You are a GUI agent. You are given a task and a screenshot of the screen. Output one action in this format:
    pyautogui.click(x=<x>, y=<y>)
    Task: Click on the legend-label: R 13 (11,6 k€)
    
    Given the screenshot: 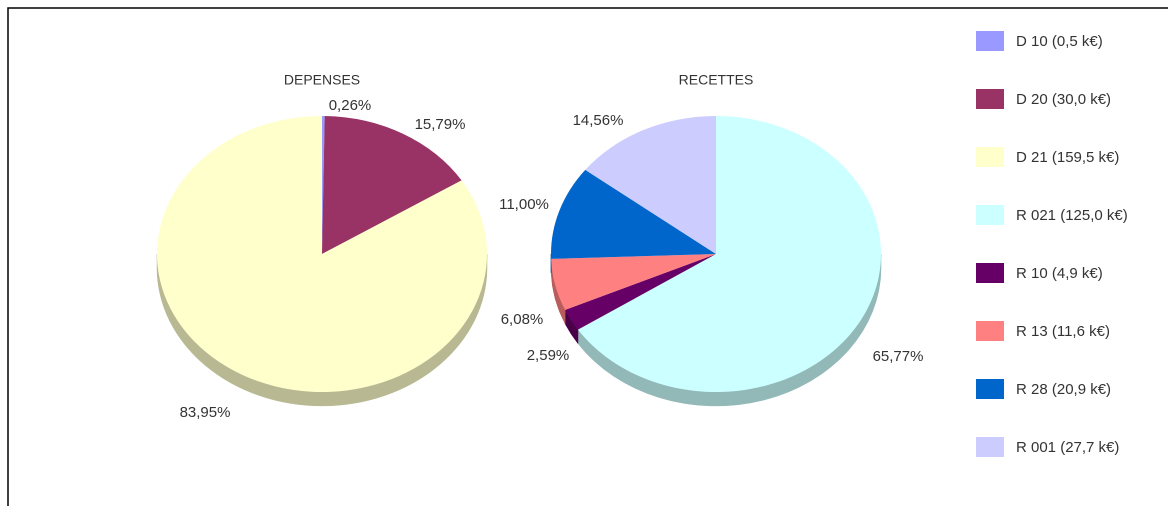 What is the action you would take?
    pyautogui.click(x=1063, y=331)
    